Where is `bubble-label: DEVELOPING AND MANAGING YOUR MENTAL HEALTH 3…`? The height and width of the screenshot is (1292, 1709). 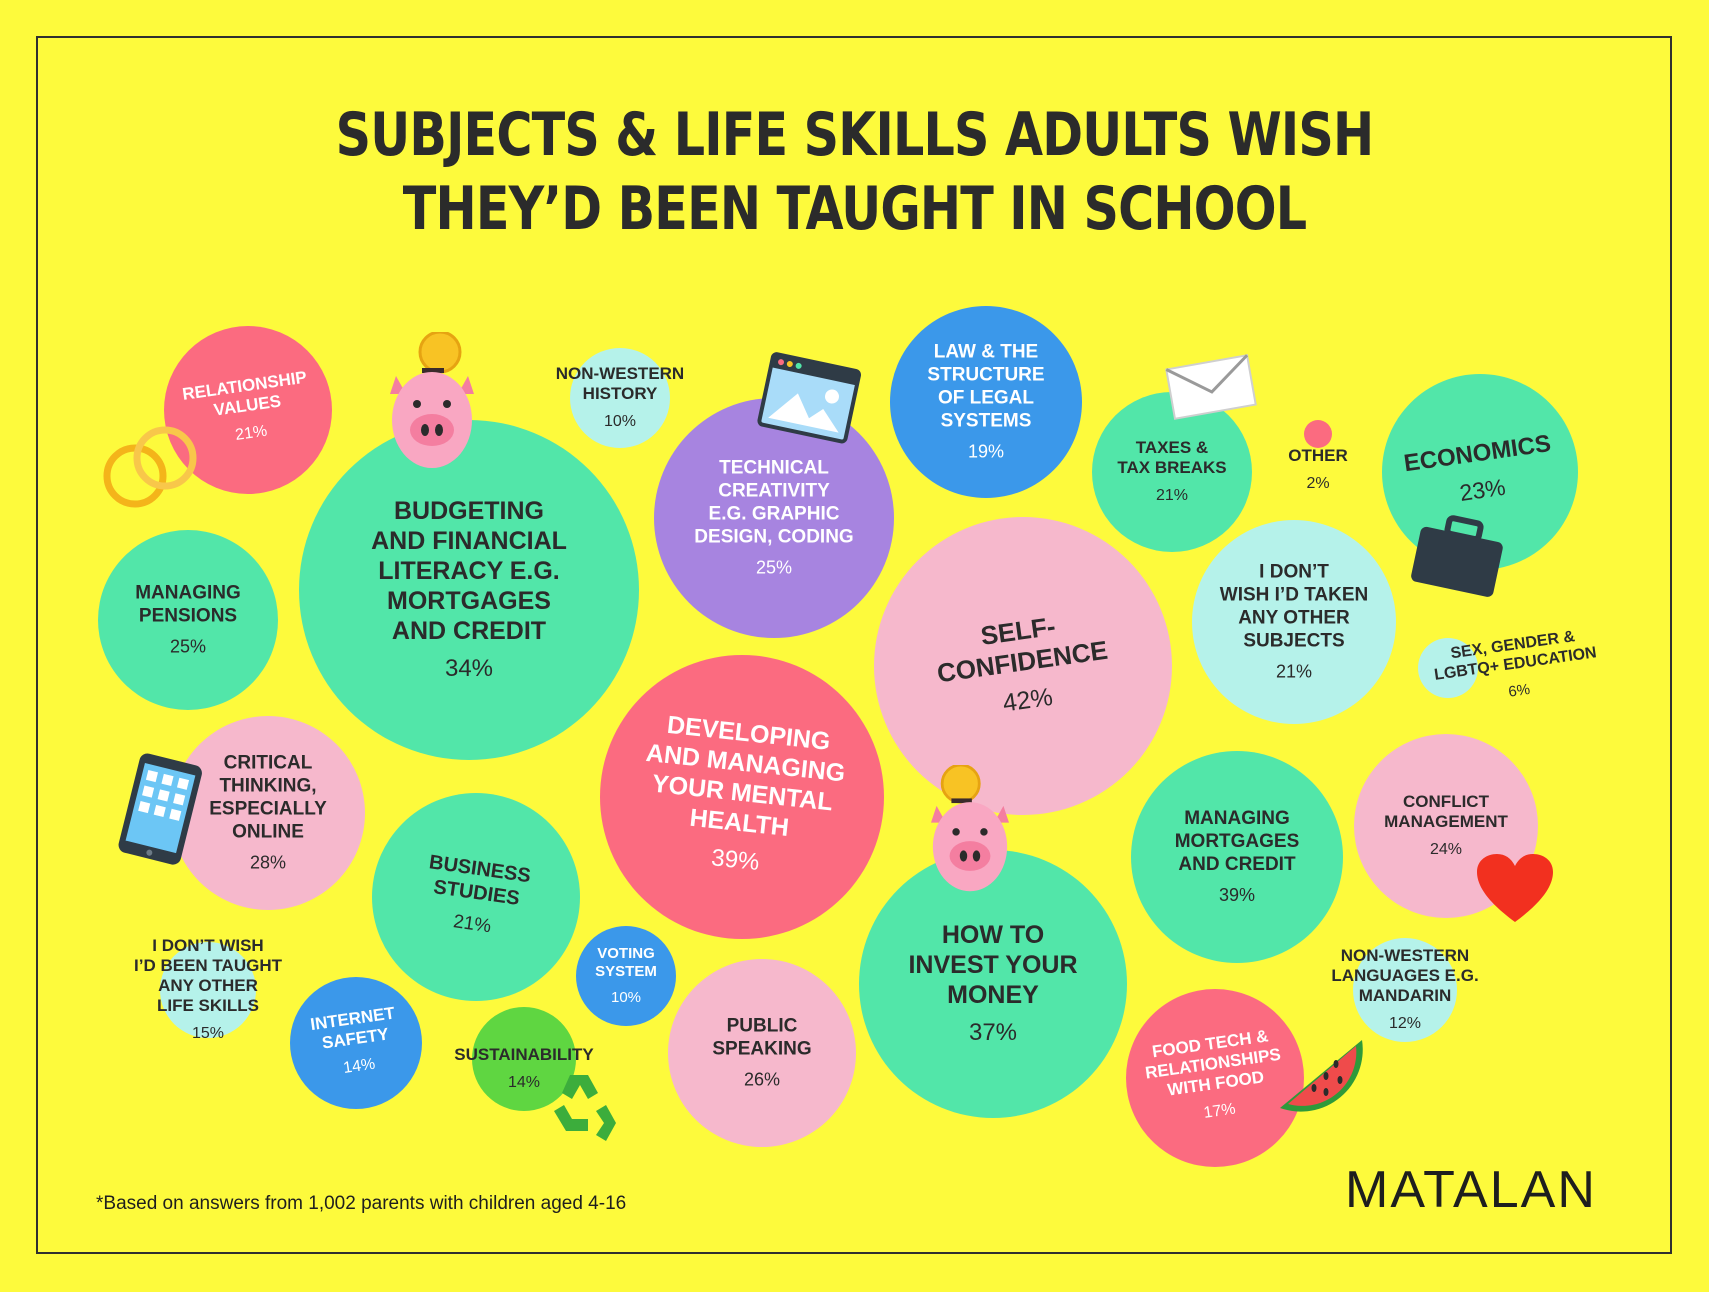 bubble-label: DEVELOPING AND MANAGING YOUR MENTAL HEALTH 3… is located at coordinates (741, 797).